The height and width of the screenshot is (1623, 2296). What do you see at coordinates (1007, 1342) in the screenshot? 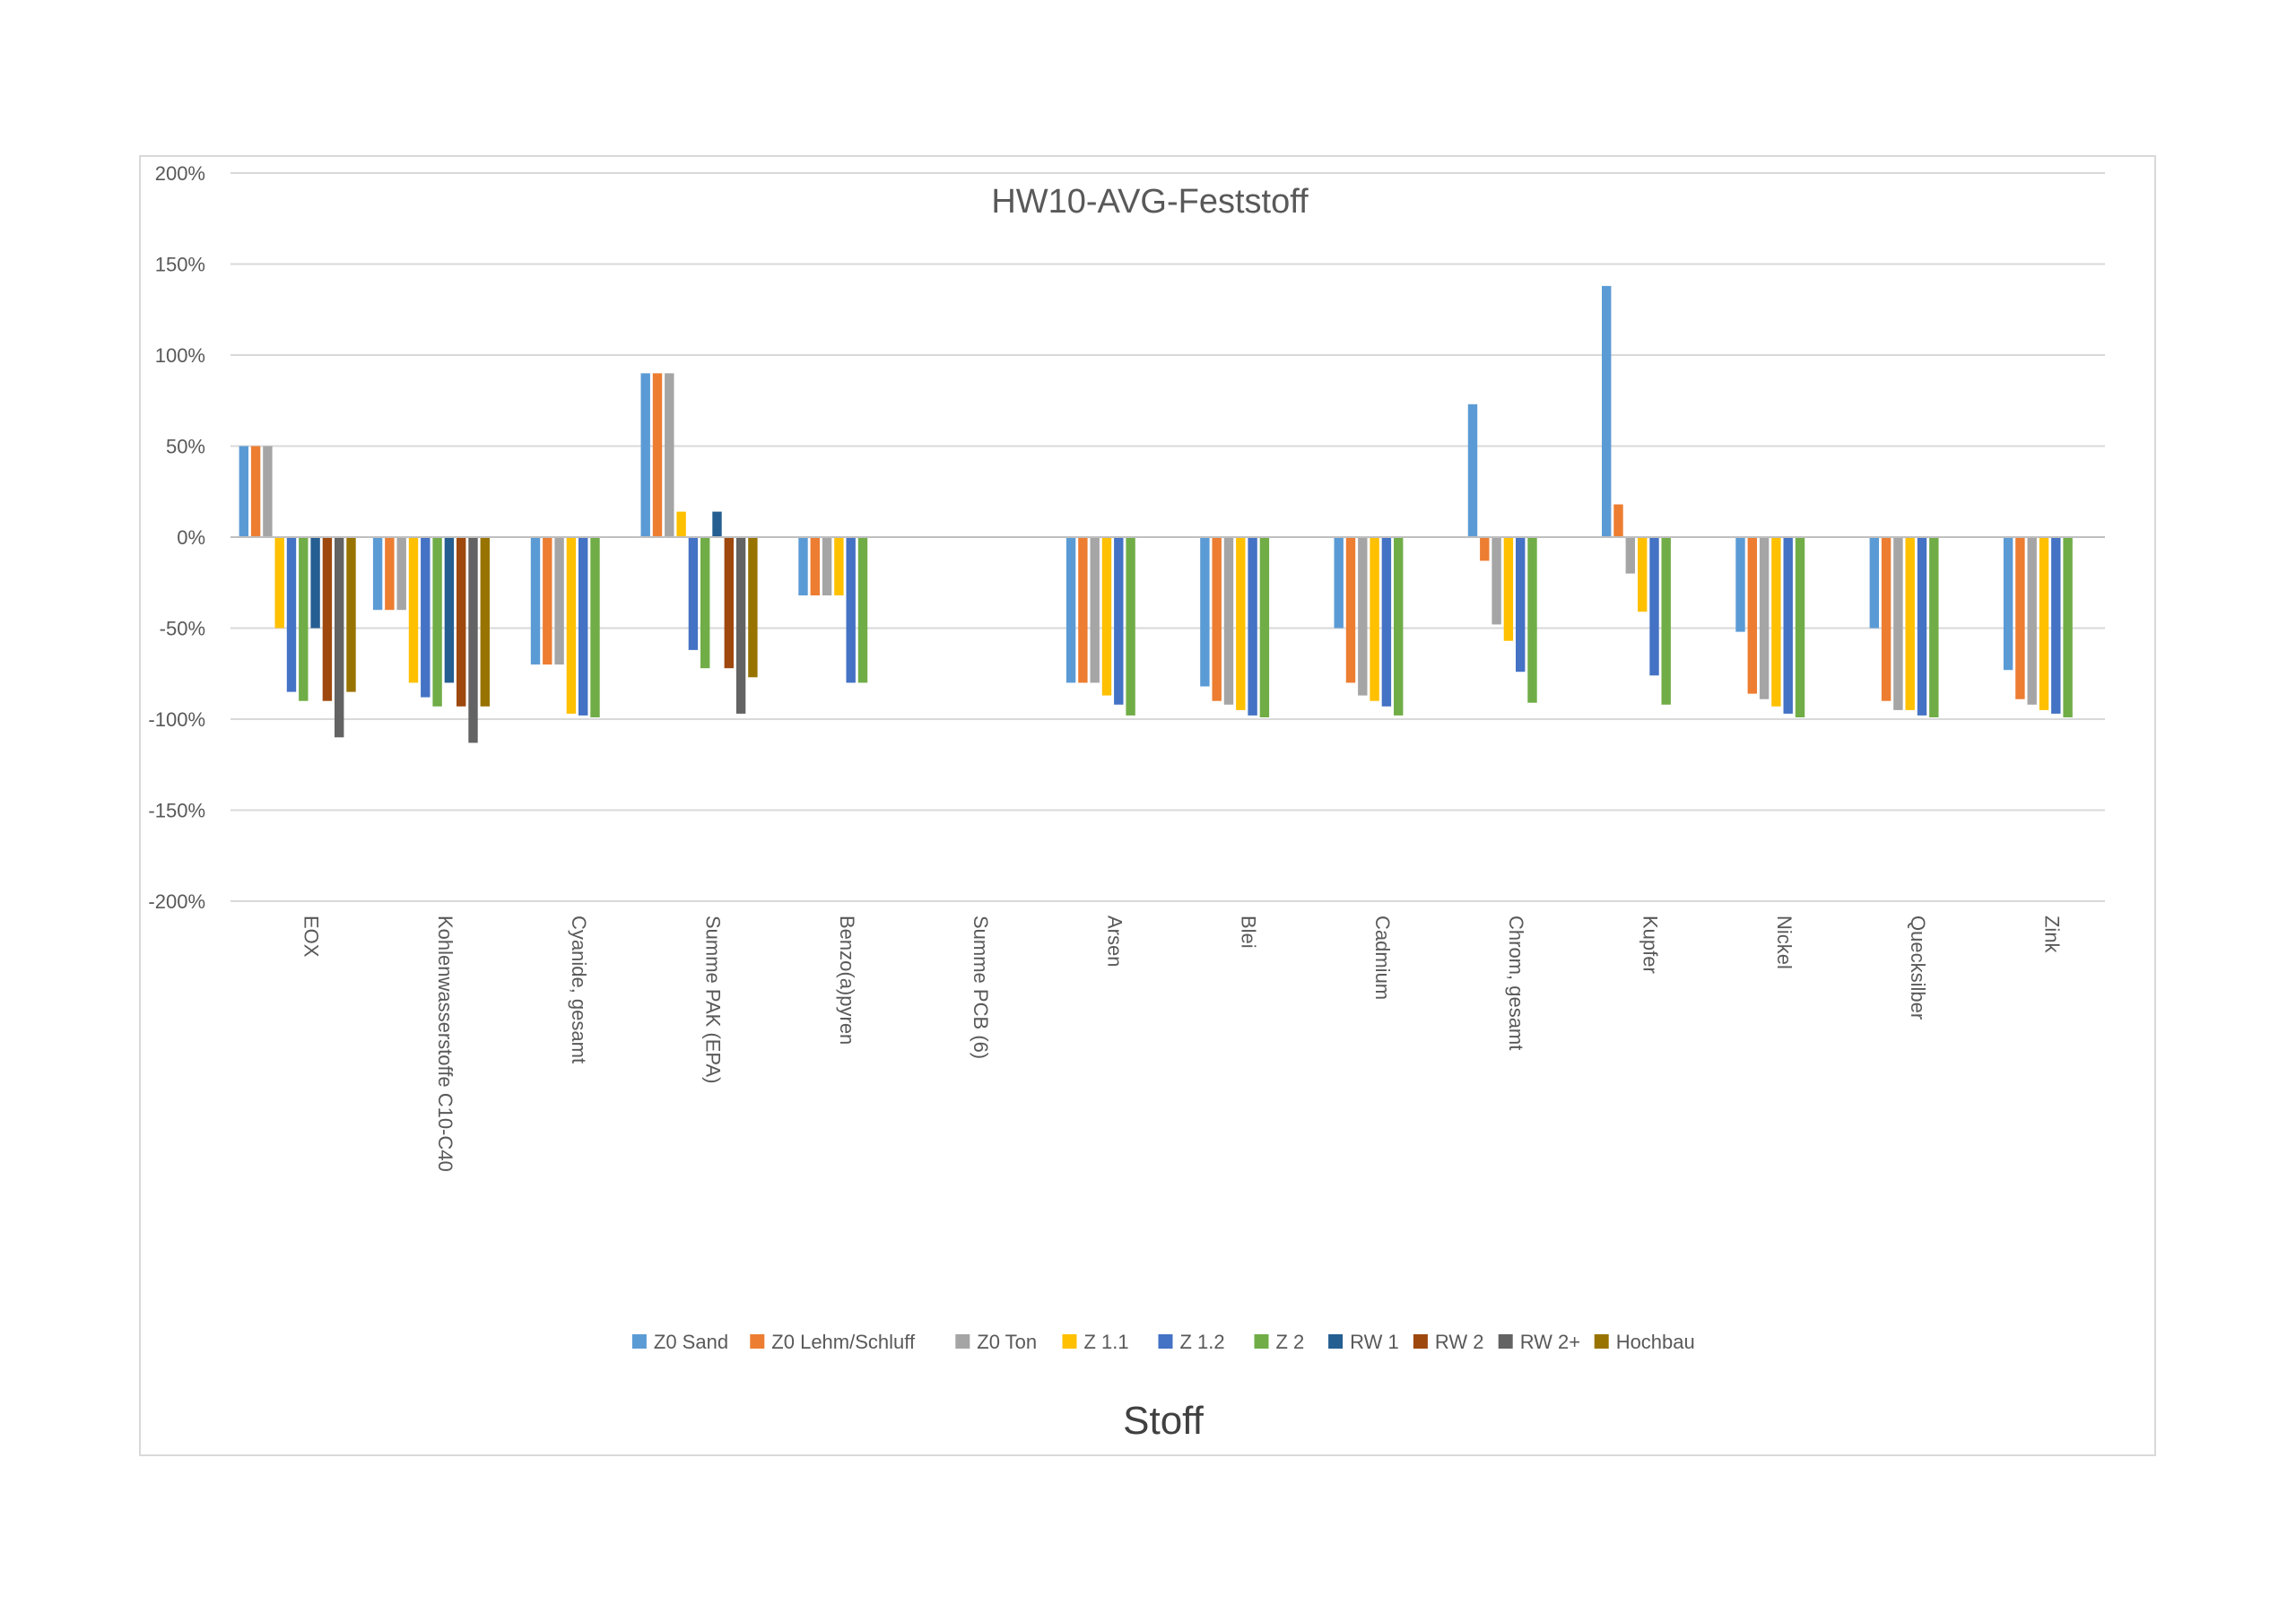
I see `legend-label: Z0 Ton` at bounding box center [1007, 1342].